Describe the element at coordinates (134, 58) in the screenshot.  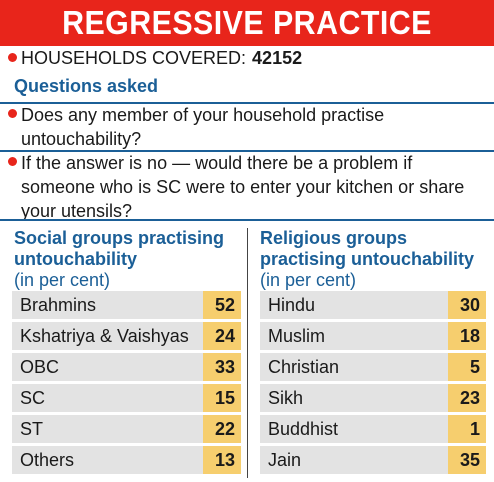
I see `households-label: HOUSEHOLDS COVERED:` at that location.